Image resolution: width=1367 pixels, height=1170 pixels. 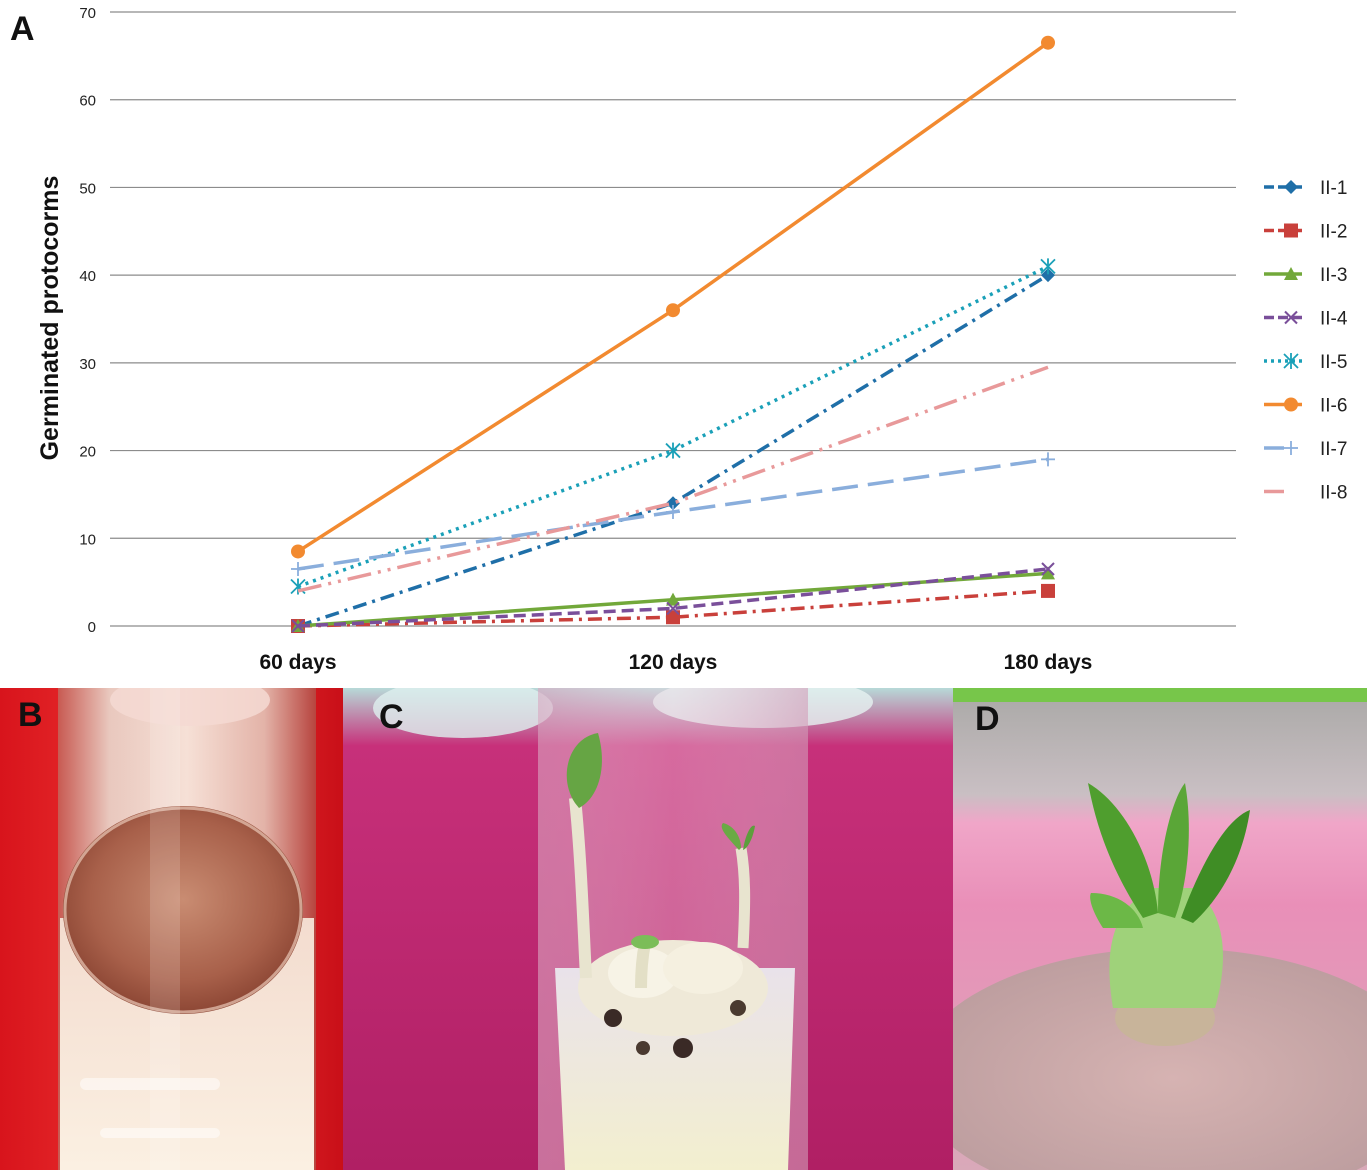 What do you see at coordinates (87, 276) in the screenshot?
I see `y-tick-label: 40` at bounding box center [87, 276].